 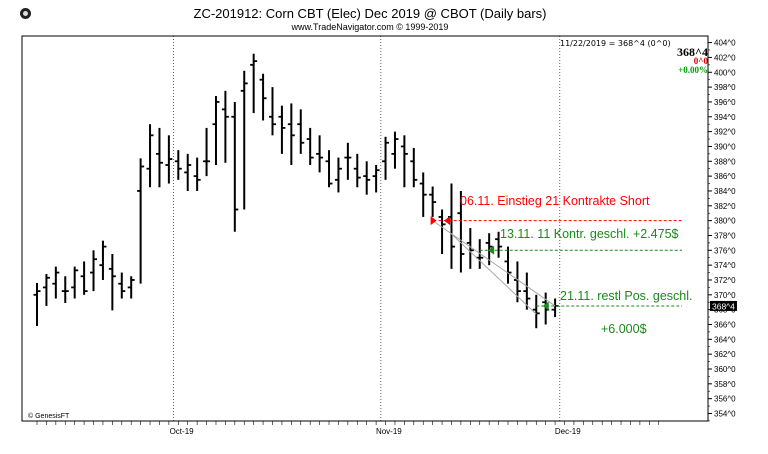 I want to click on y-tick-label: 356^0, so click(x=725, y=399).